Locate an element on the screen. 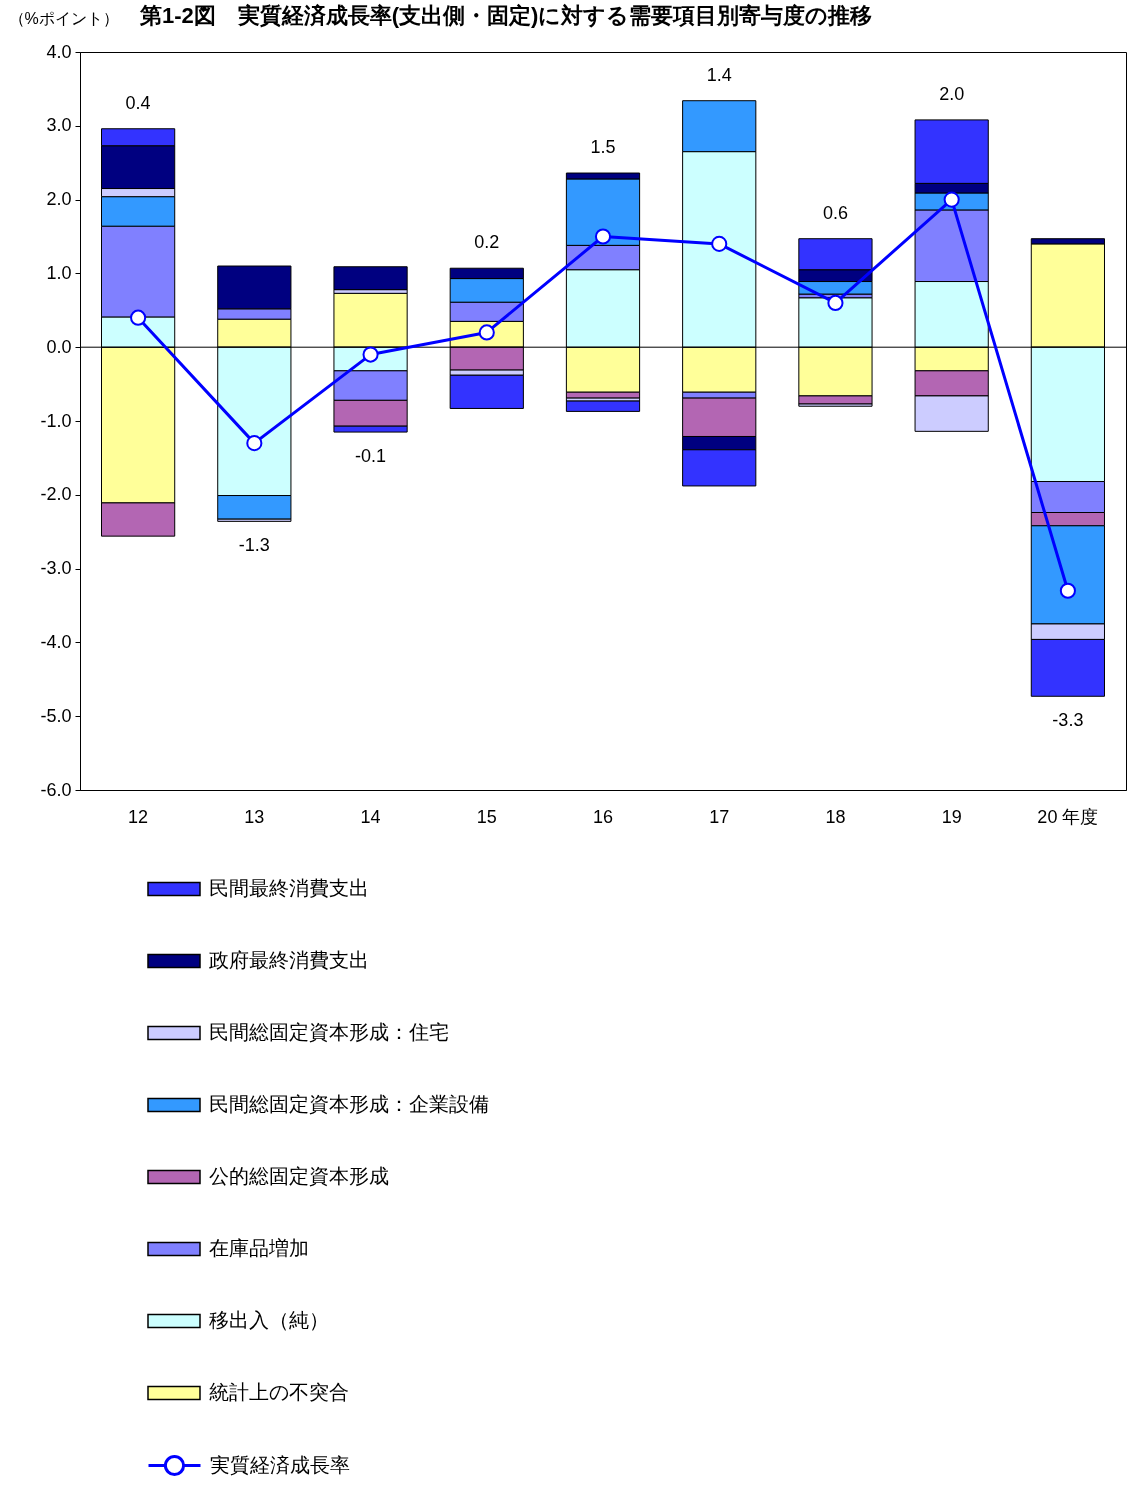 Image resolution: width=1131 pixels, height=1490 pixels. legend-label: 公的総固定資本形成 is located at coordinates (299, 1176).